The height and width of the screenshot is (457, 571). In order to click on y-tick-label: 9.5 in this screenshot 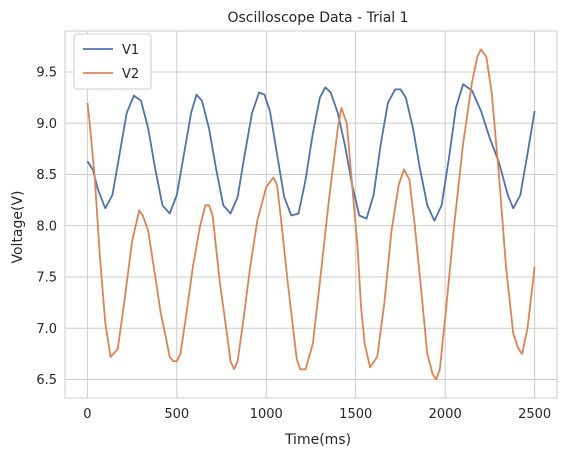, I will do `click(46, 73)`.